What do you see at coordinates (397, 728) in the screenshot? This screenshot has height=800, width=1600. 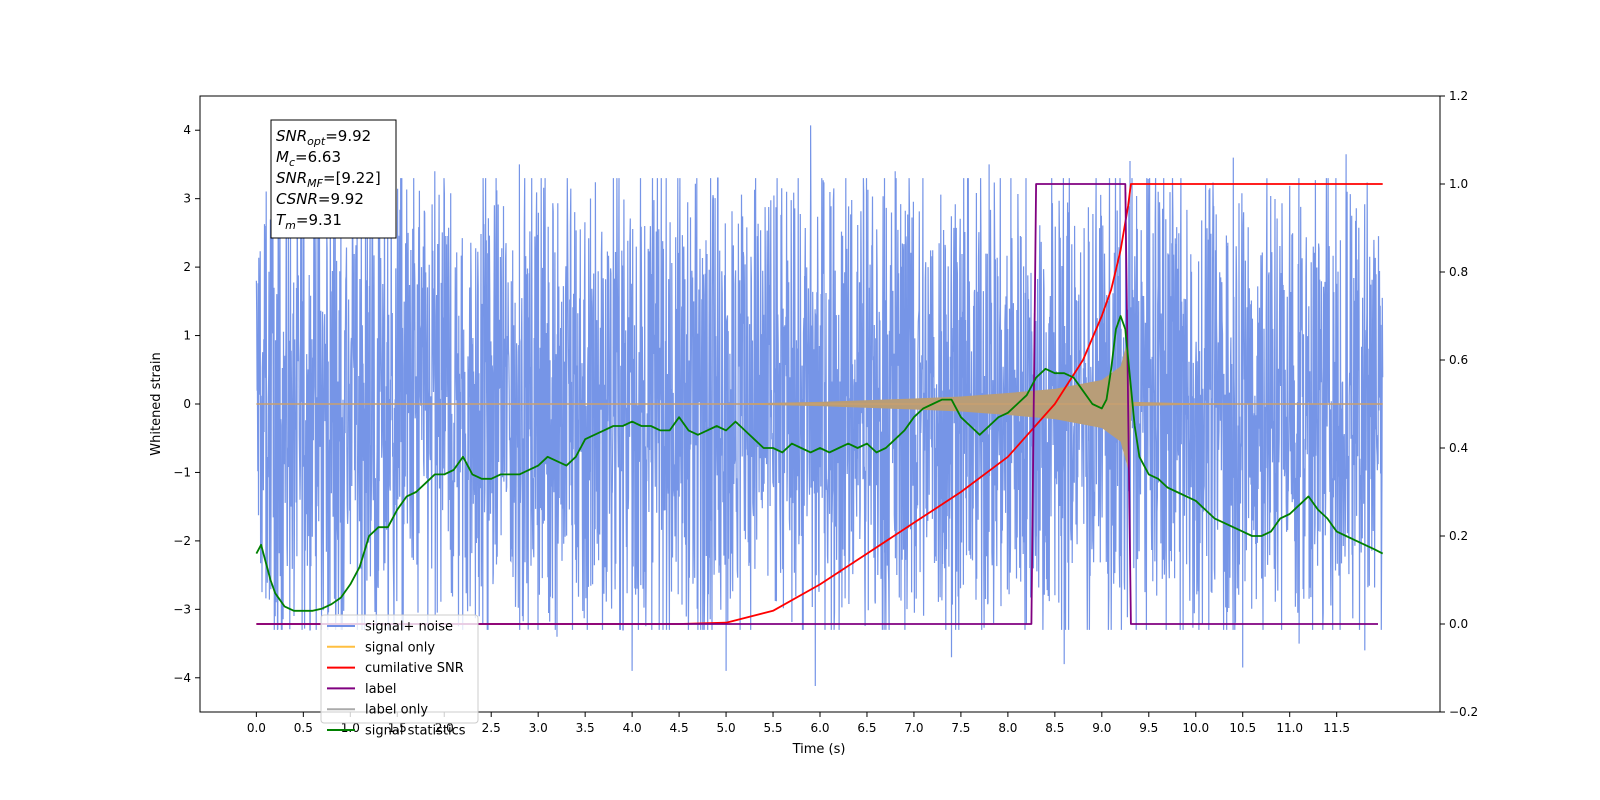 I see `x-tick-label: 1.5` at bounding box center [397, 728].